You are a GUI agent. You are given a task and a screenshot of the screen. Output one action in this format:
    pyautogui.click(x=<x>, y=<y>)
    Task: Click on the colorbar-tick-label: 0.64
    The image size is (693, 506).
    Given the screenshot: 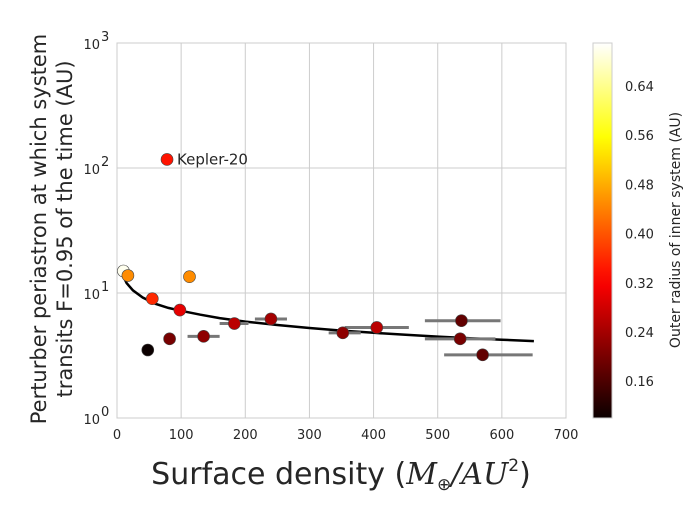 What is the action you would take?
    pyautogui.click(x=639, y=87)
    